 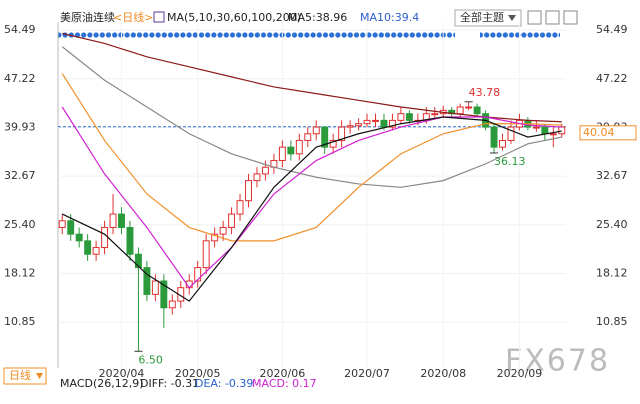 What do you see at coordinates (557, 361) in the screenshot?
I see `watermark: FX678` at bounding box center [557, 361].